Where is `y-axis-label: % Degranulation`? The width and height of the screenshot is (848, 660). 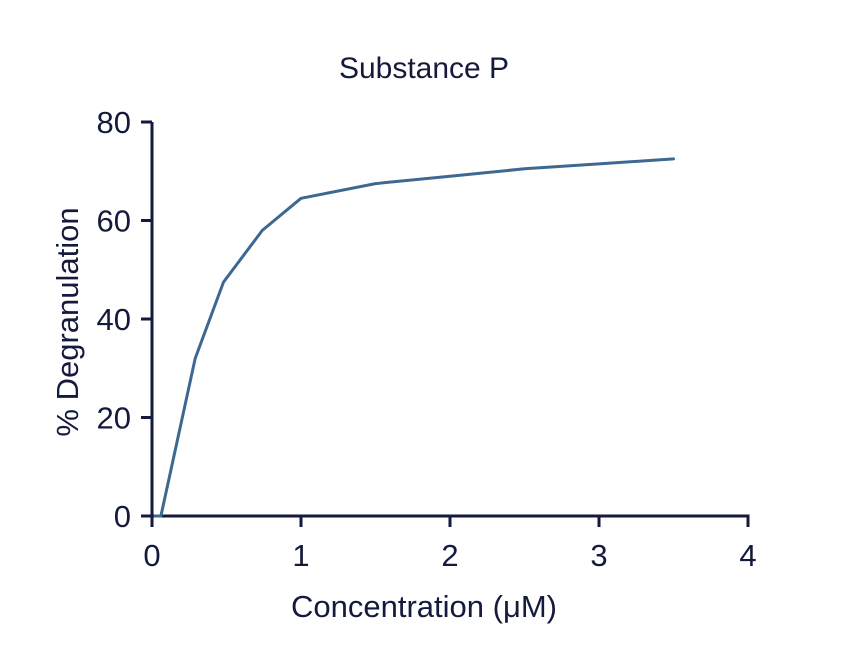 y-axis-label: % Degranulation is located at coordinates (67, 321).